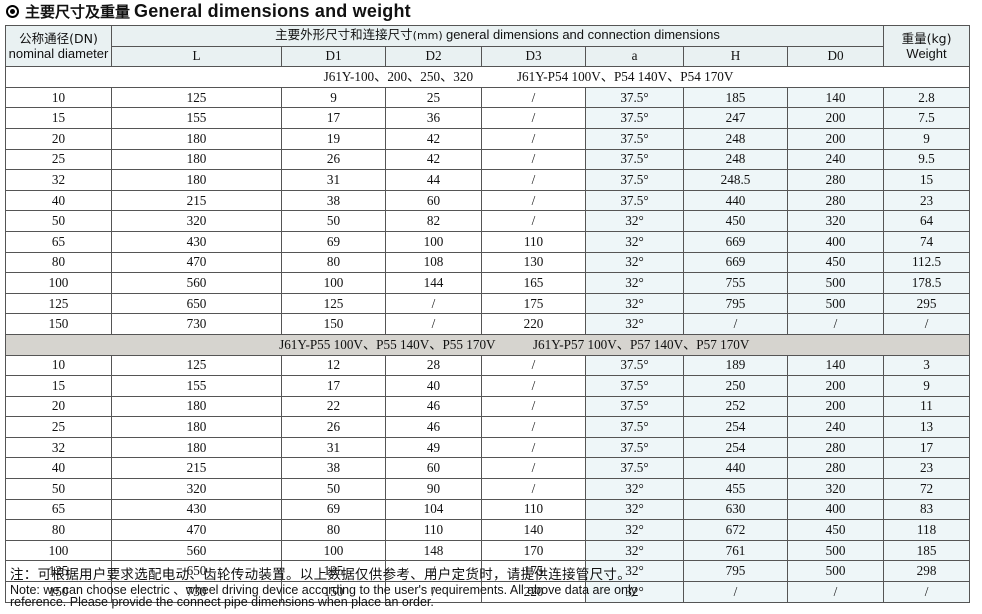 Image resolution: width=982 pixels, height=614 pixels. I want to click on cell-d1: 38, so click(333, 200).